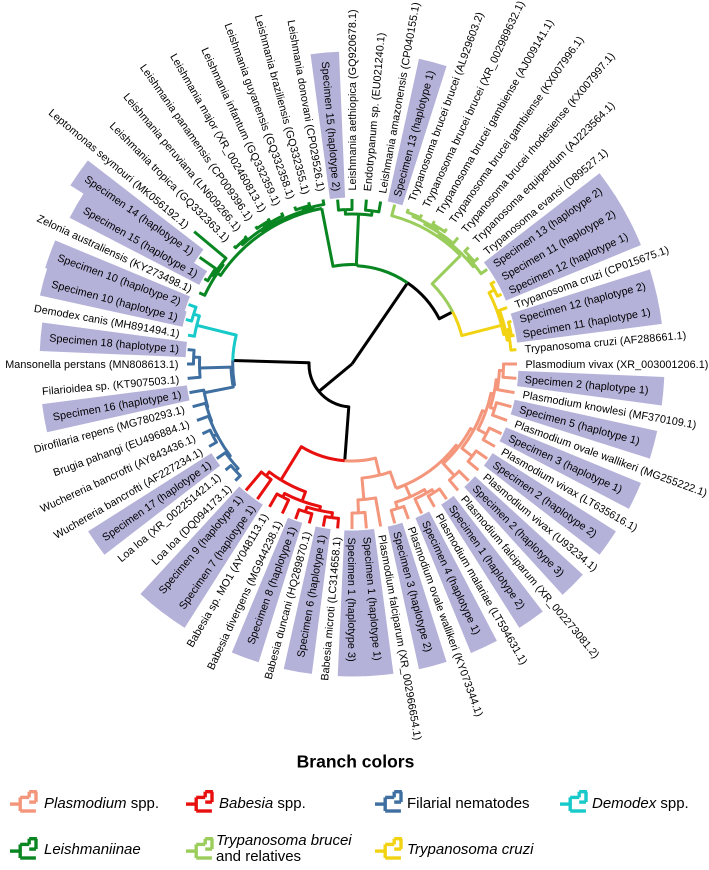  What do you see at coordinates (258, 856) in the screenshot?
I see `svg-text: and relatives` at bounding box center [258, 856].